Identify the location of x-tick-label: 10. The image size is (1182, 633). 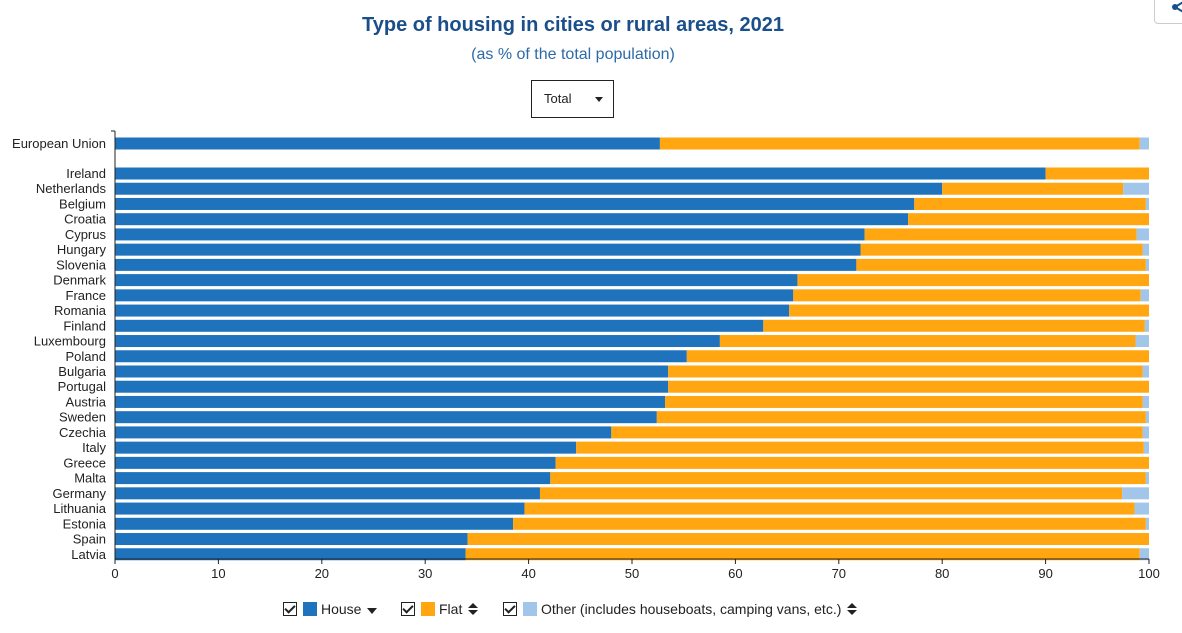
(218, 573).